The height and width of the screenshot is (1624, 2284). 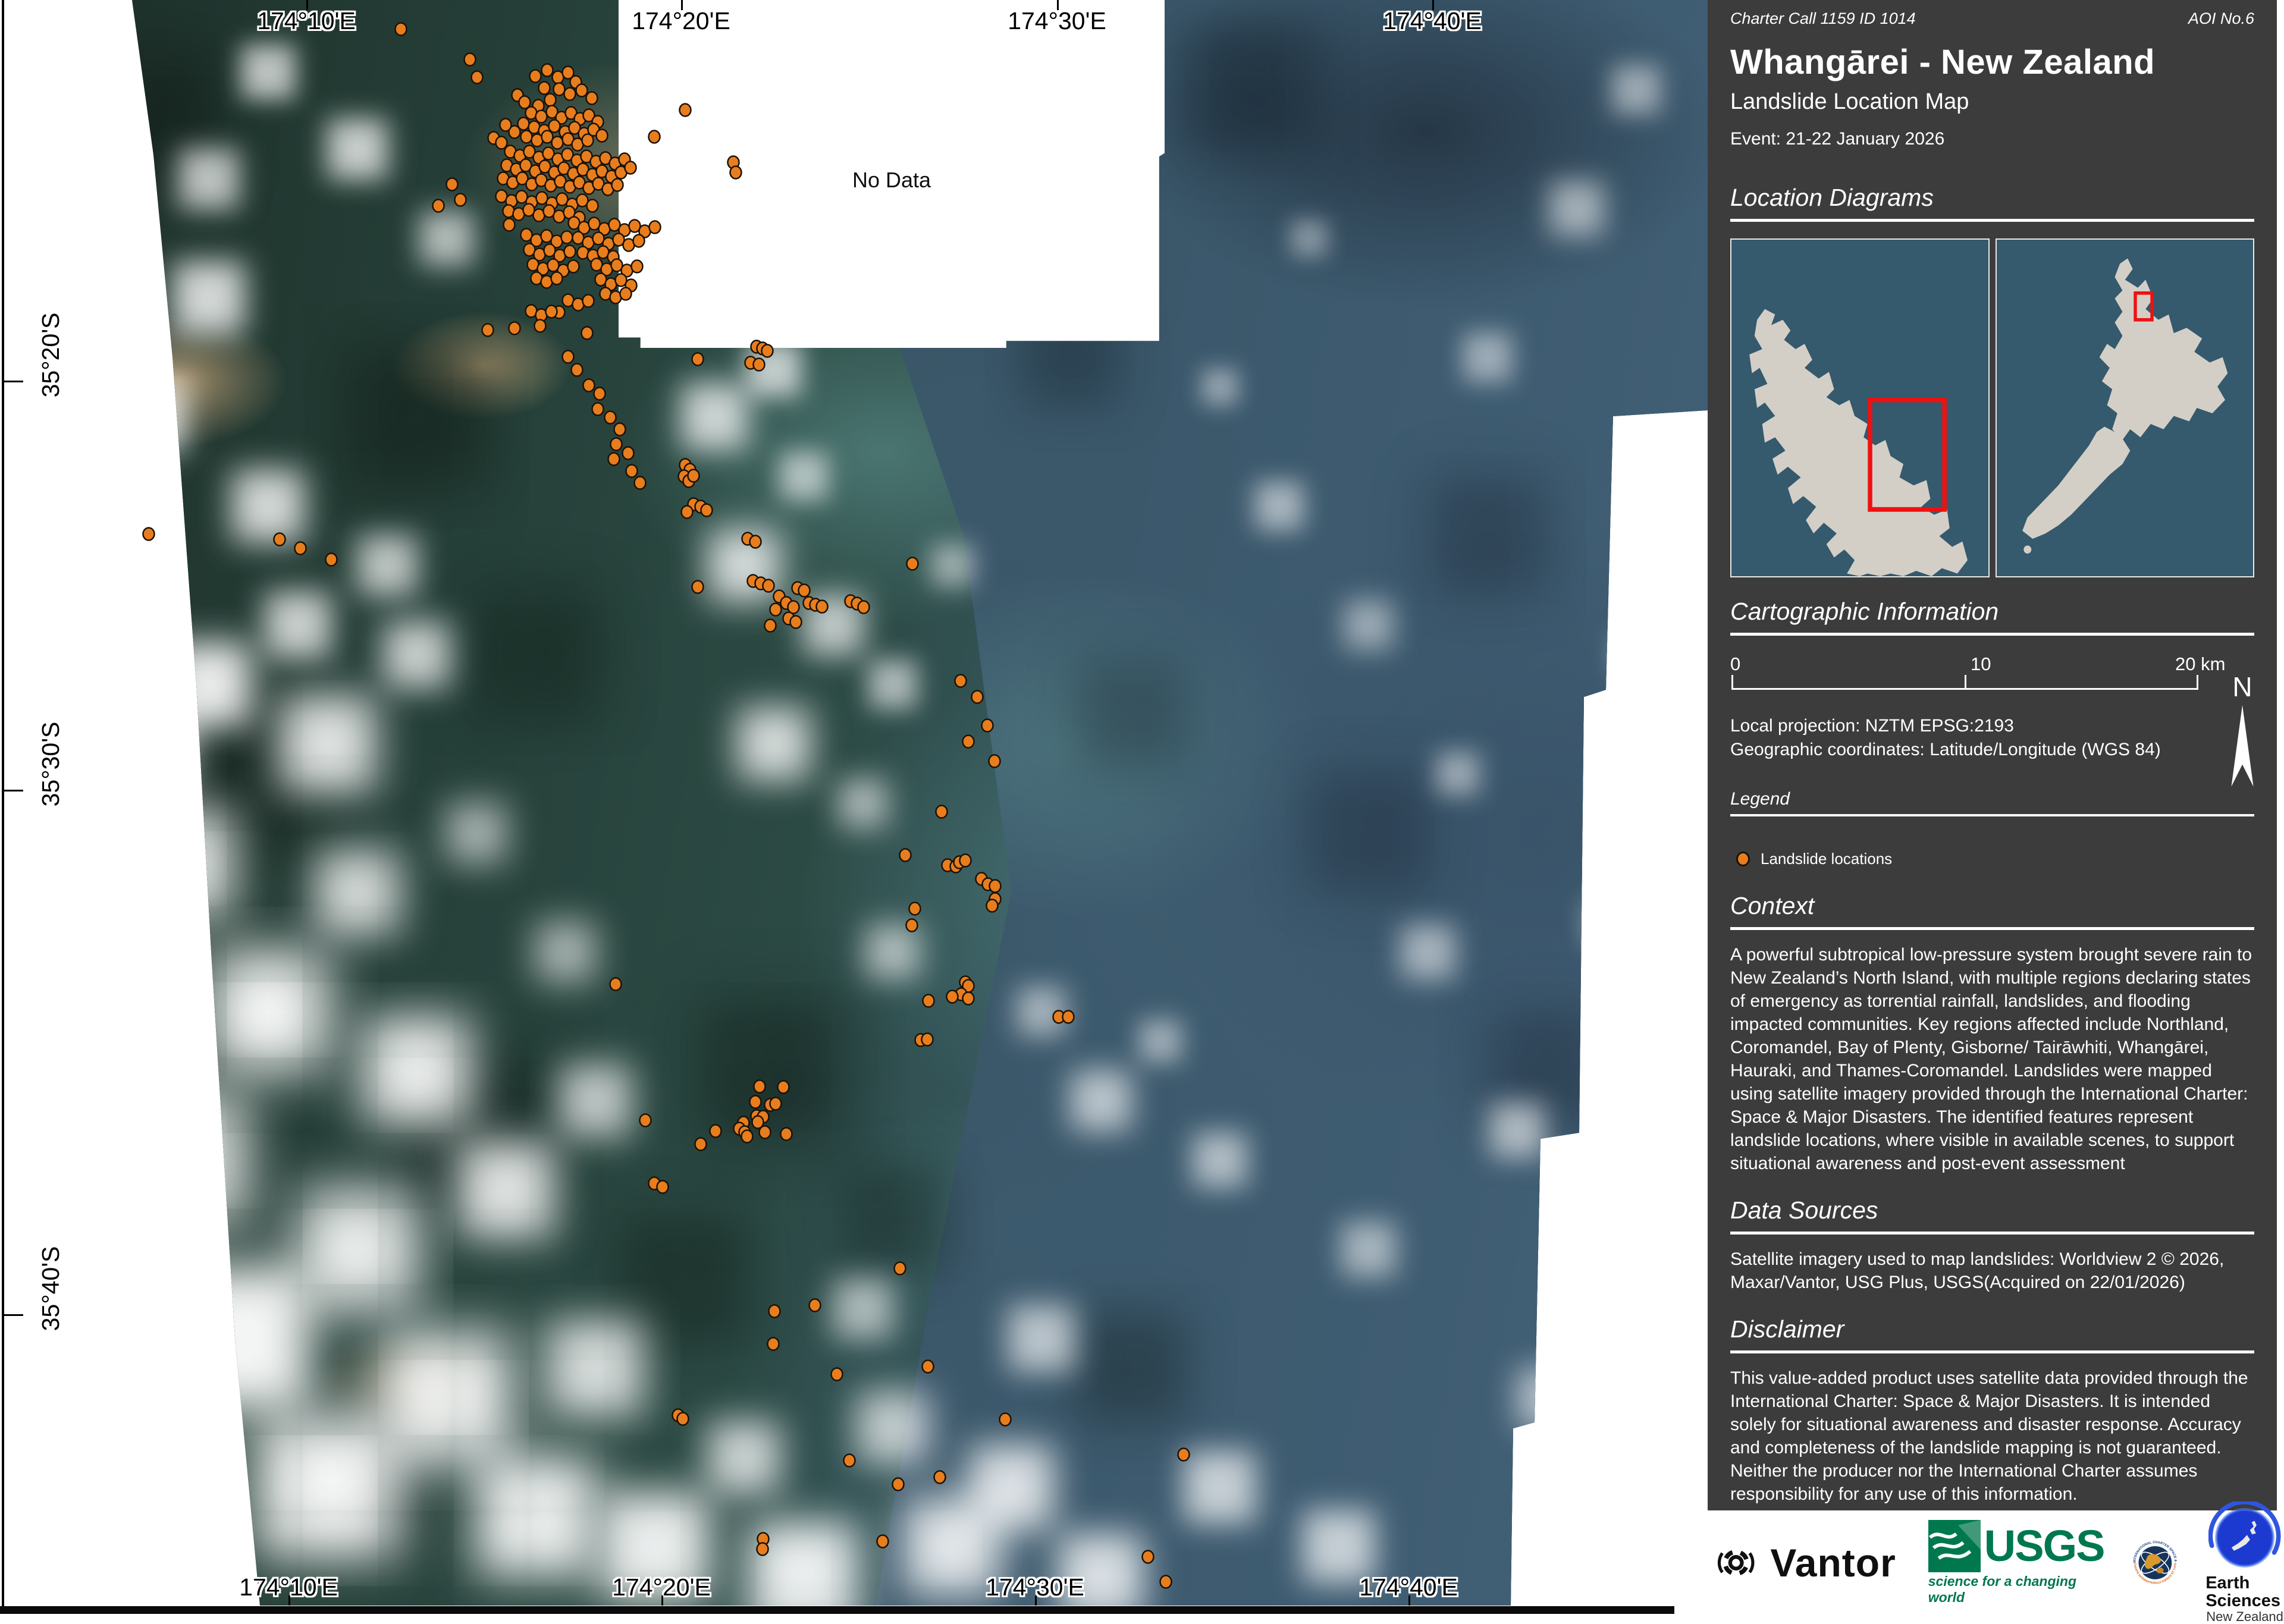 What do you see at coordinates (1954, 1545) in the screenshot?
I see `usgs-icon` at bounding box center [1954, 1545].